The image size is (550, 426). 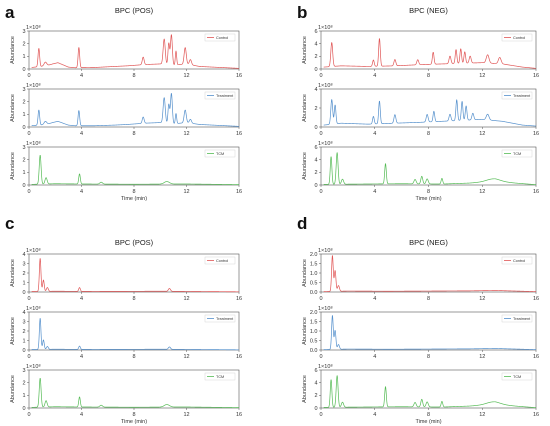 What do you see at coordinates (428, 242) in the screenshot?
I see `chart-title-d: BPC (NEG)` at bounding box center [428, 242].